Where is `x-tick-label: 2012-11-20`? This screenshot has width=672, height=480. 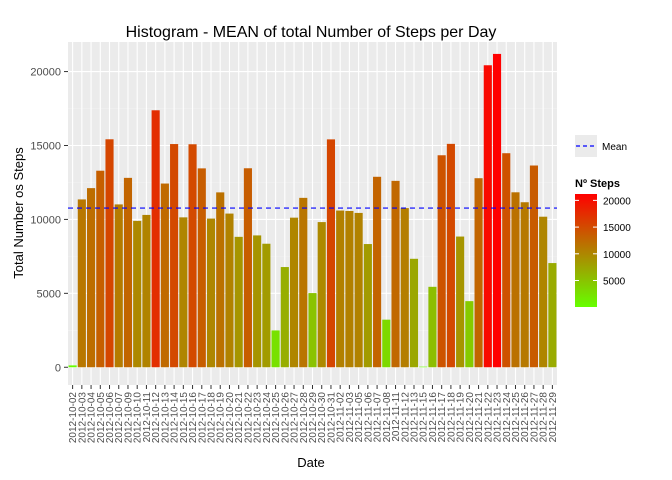
x-tick-label: 2012-11-20 is located at coordinates (470, 417).